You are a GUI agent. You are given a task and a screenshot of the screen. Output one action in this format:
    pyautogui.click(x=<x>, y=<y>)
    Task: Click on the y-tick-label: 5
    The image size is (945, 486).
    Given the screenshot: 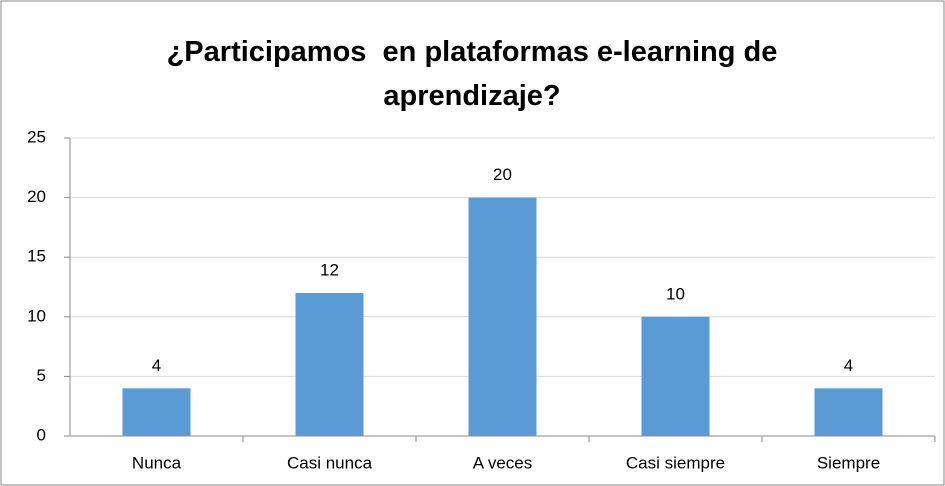 What is the action you would take?
    pyautogui.click(x=41, y=375)
    